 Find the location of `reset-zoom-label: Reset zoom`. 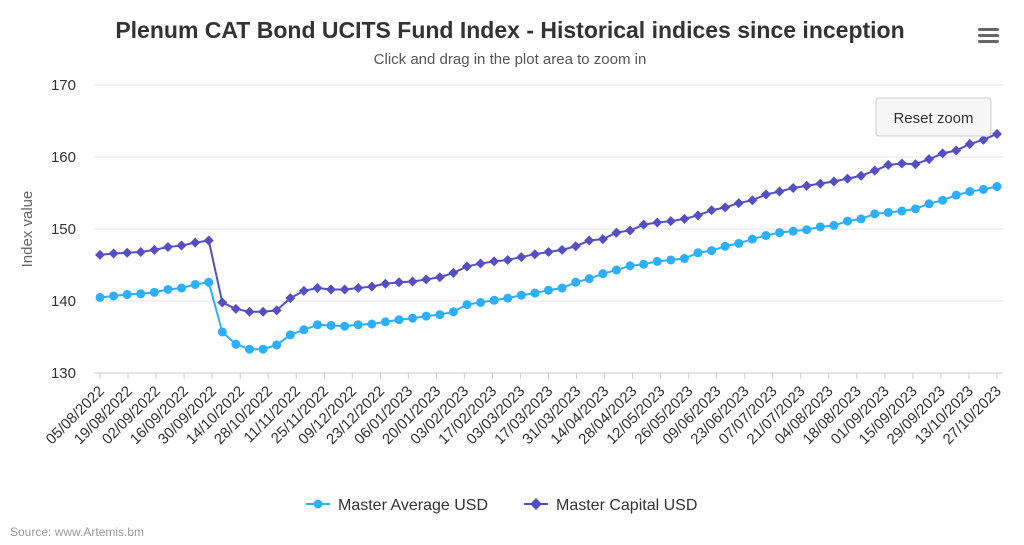

reset-zoom-label: Reset zoom is located at coordinates (933, 118).